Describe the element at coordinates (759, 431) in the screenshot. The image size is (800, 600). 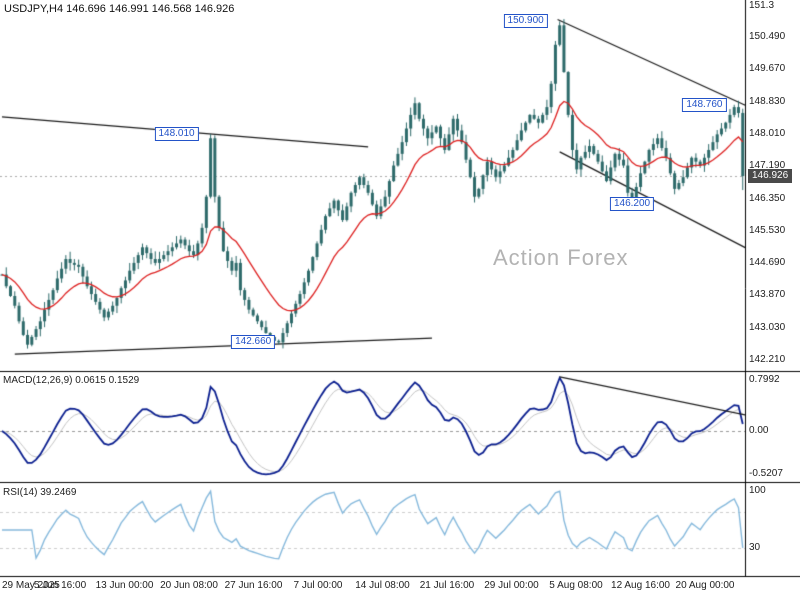
I see `macd-axis-label: 0.00` at that location.